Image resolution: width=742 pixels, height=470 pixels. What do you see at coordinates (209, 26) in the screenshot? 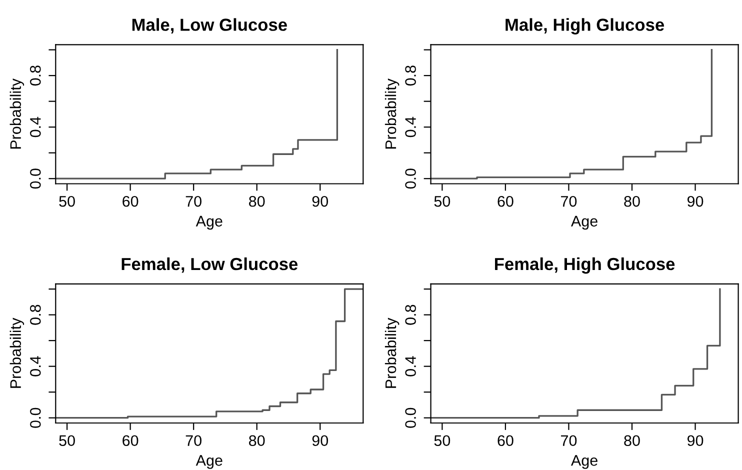
I see `chart-title: Male, Low Glucose` at bounding box center [209, 26].